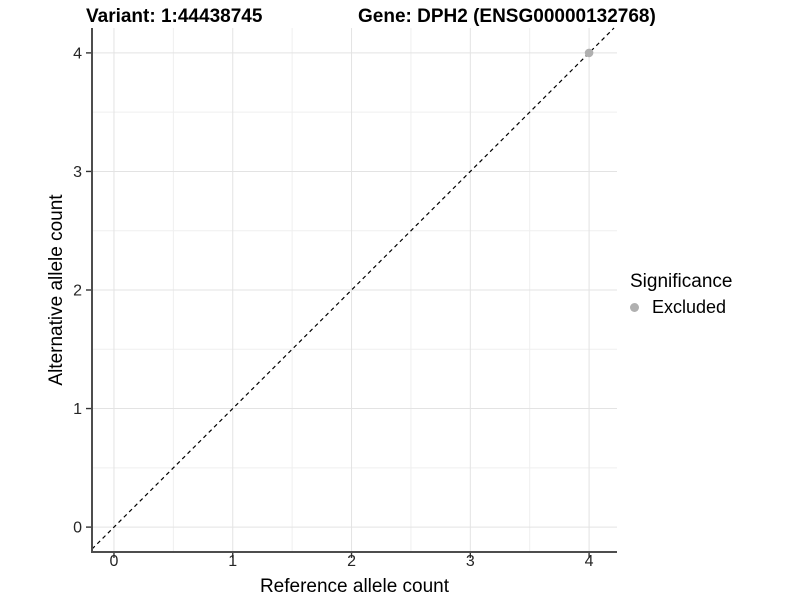  Describe the element at coordinates (77, 53) in the screenshot. I see `y-tick-label: 4` at that location.